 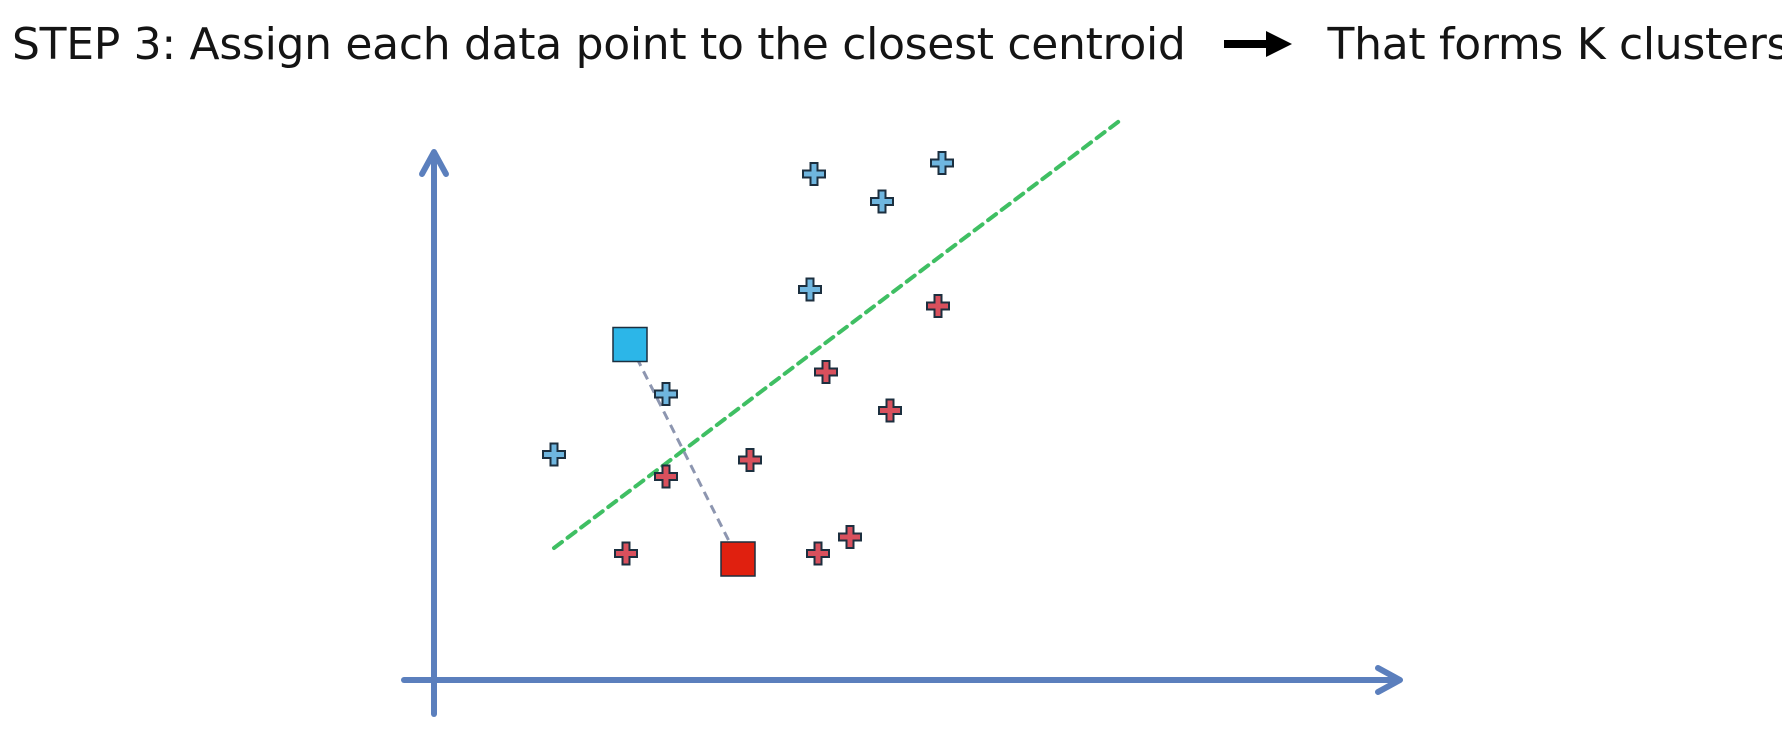 I want to click on data-points, so click(x=748, y=358).